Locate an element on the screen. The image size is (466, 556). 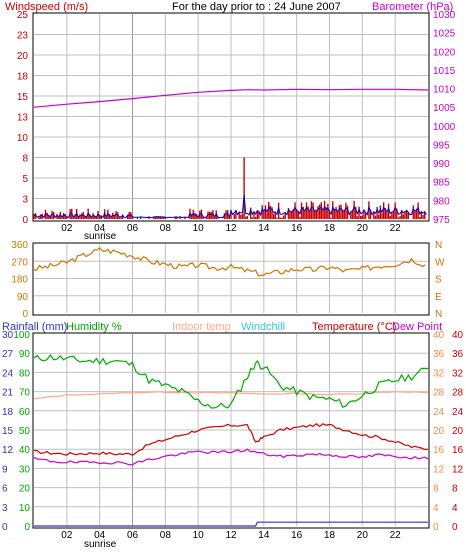
temp-x-tick-label: 08 is located at coordinates (166, 535).